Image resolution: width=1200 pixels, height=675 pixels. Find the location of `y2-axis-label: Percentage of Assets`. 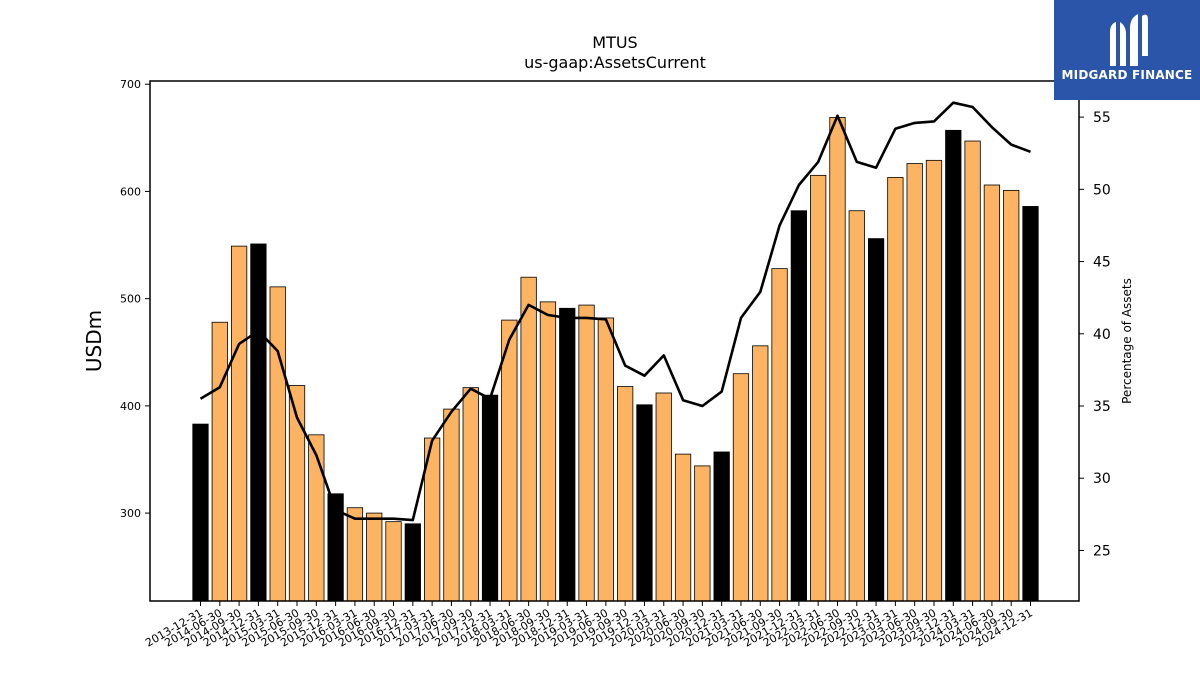

y2-axis-label: Percentage of Assets is located at coordinates (1127, 341).